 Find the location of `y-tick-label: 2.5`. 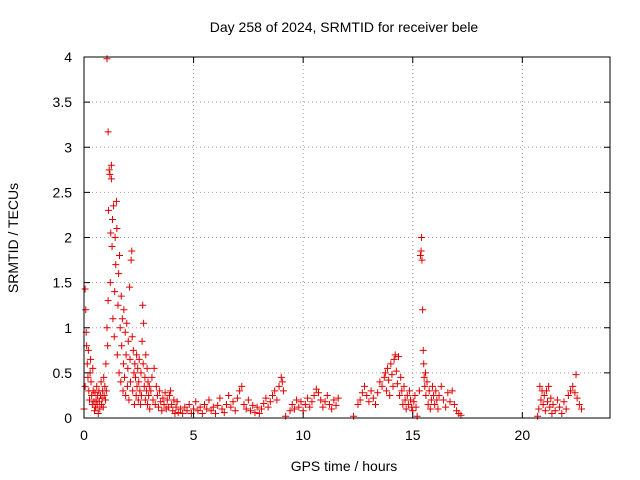

y-tick-label: 2.5 is located at coordinates (63, 192).